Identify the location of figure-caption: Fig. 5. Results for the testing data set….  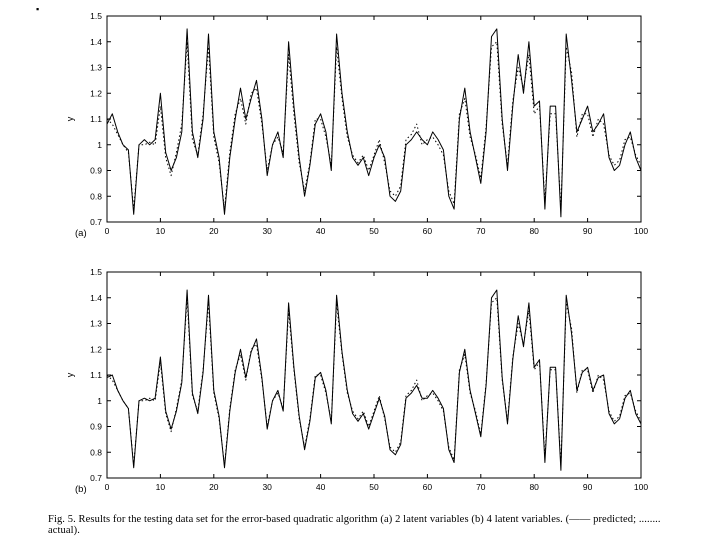
(354, 525).